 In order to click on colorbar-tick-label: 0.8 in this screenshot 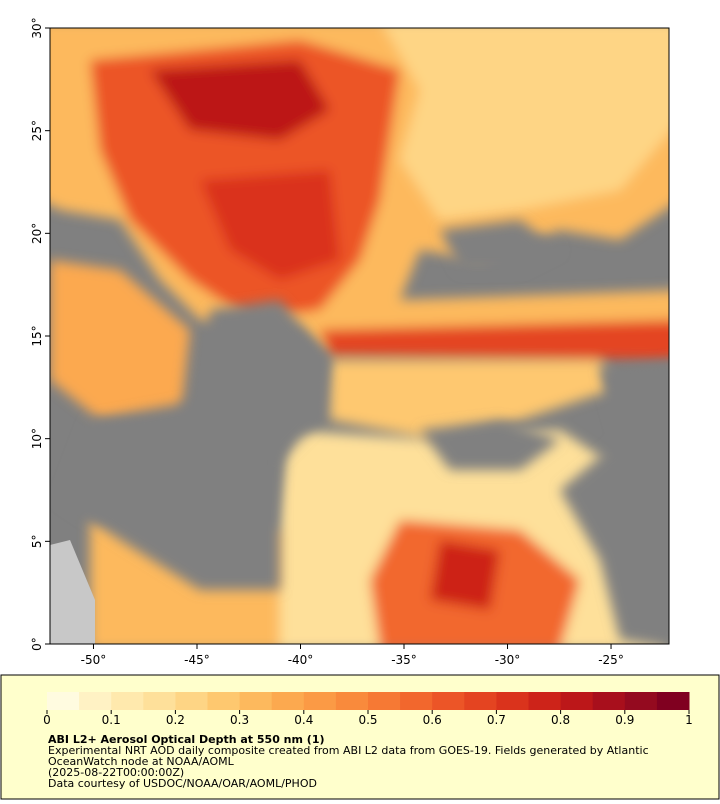, I will do `click(560, 720)`.